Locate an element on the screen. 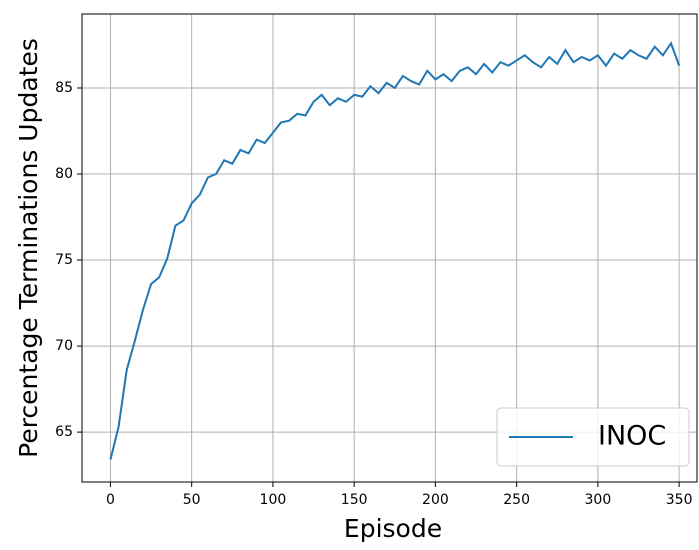 The height and width of the screenshot is (550, 699). x-tick-label: 0 is located at coordinates (110, 500).